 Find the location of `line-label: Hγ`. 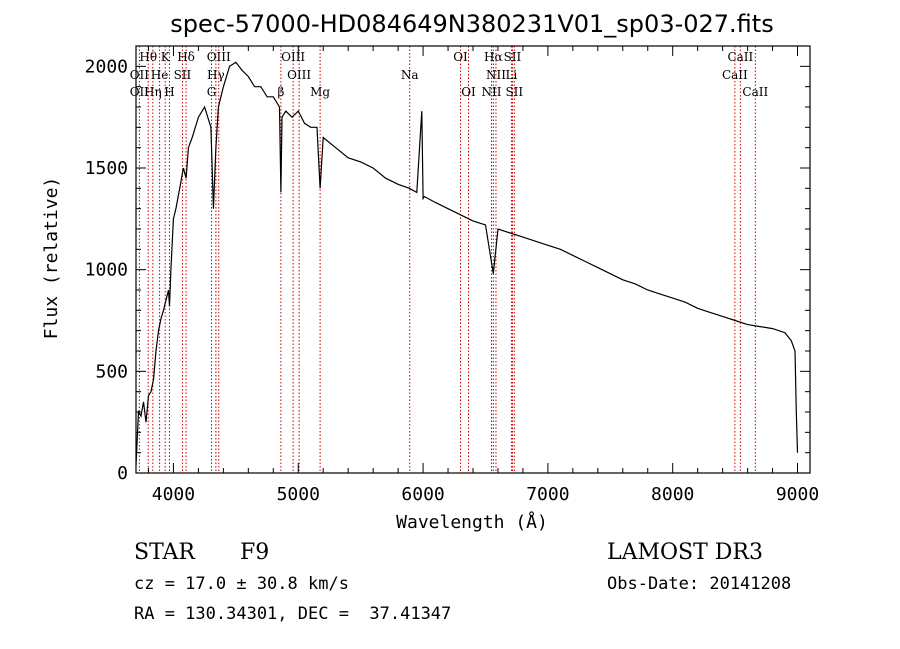

line-label: Hγ is located at coordinates (216, 75).